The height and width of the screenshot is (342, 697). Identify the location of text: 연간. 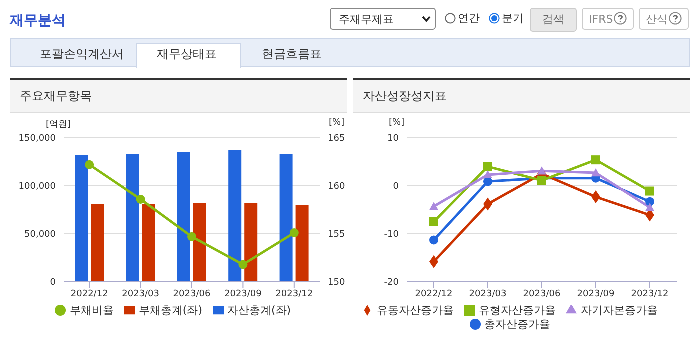
(469, 18).